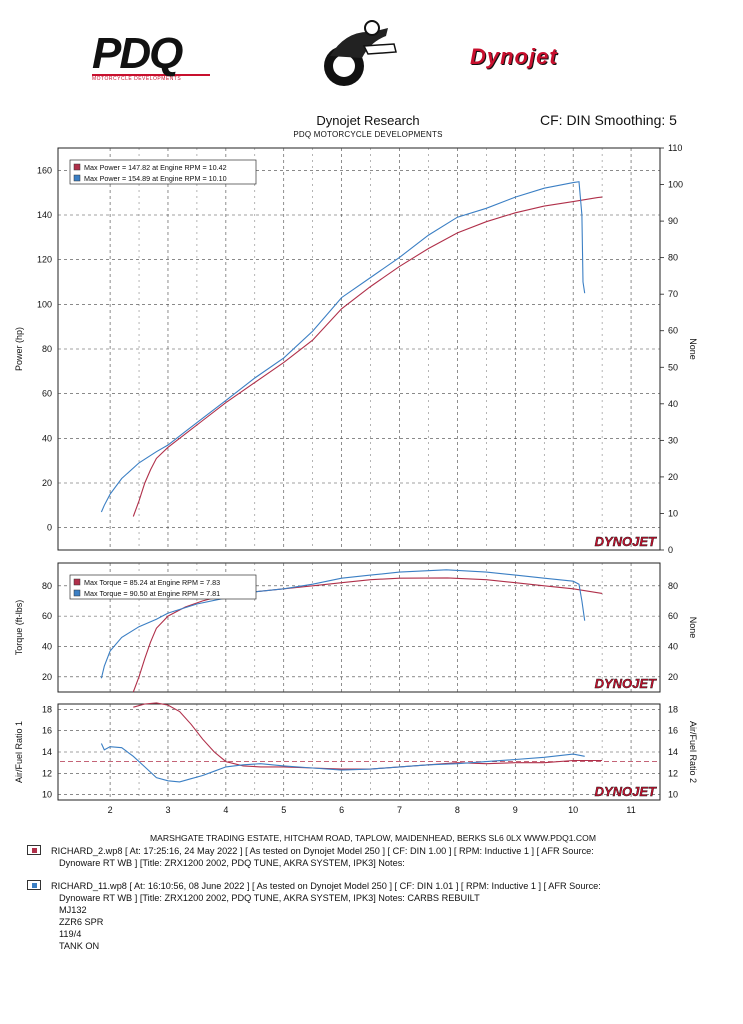 Image resolution: width=743 pixels, height=1024 pixels. Describe the element at coordinates (399, 810) in the screenshot. I see `x-tick-label: 7` at that location.